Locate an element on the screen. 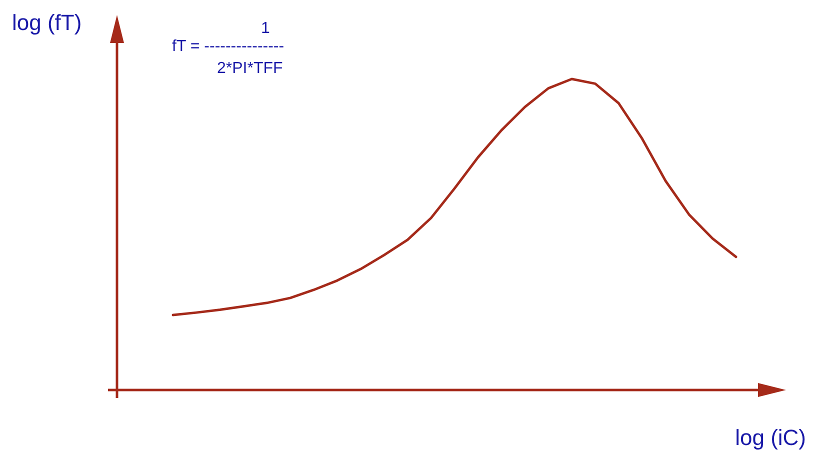 This screenshot has height=460, width=814. text: 2*PI*TFF is located at coordinates (250, 69).